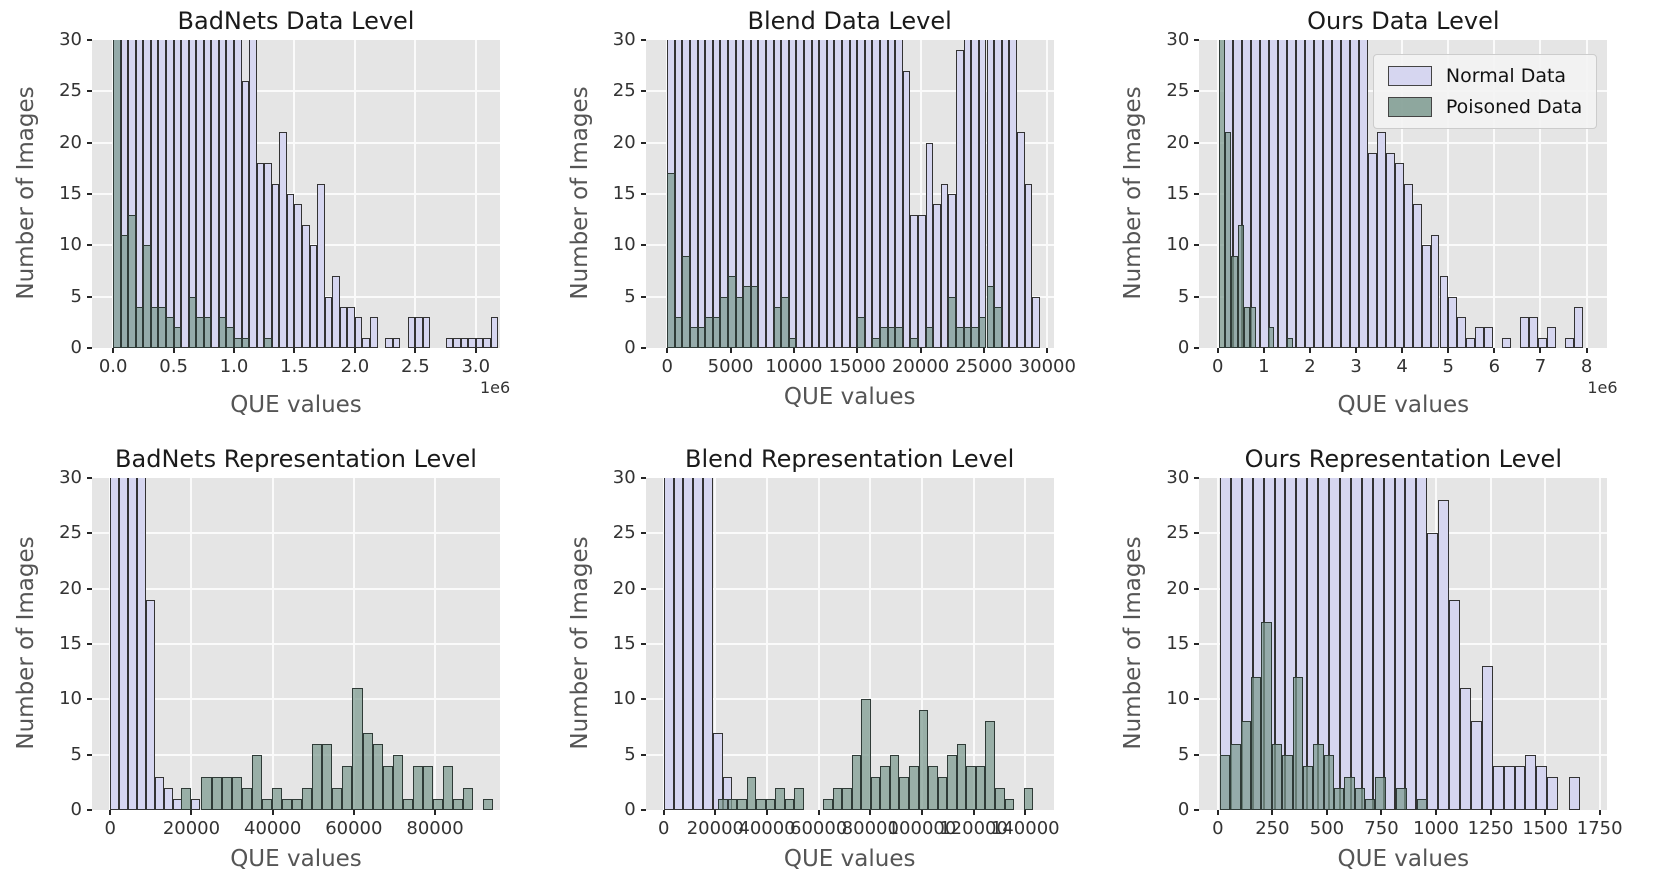 The image size is (1661, 886). Describe the element at coordinates (1218, 828) in the screenshot. I see `x-tick-label: 0` at that location.